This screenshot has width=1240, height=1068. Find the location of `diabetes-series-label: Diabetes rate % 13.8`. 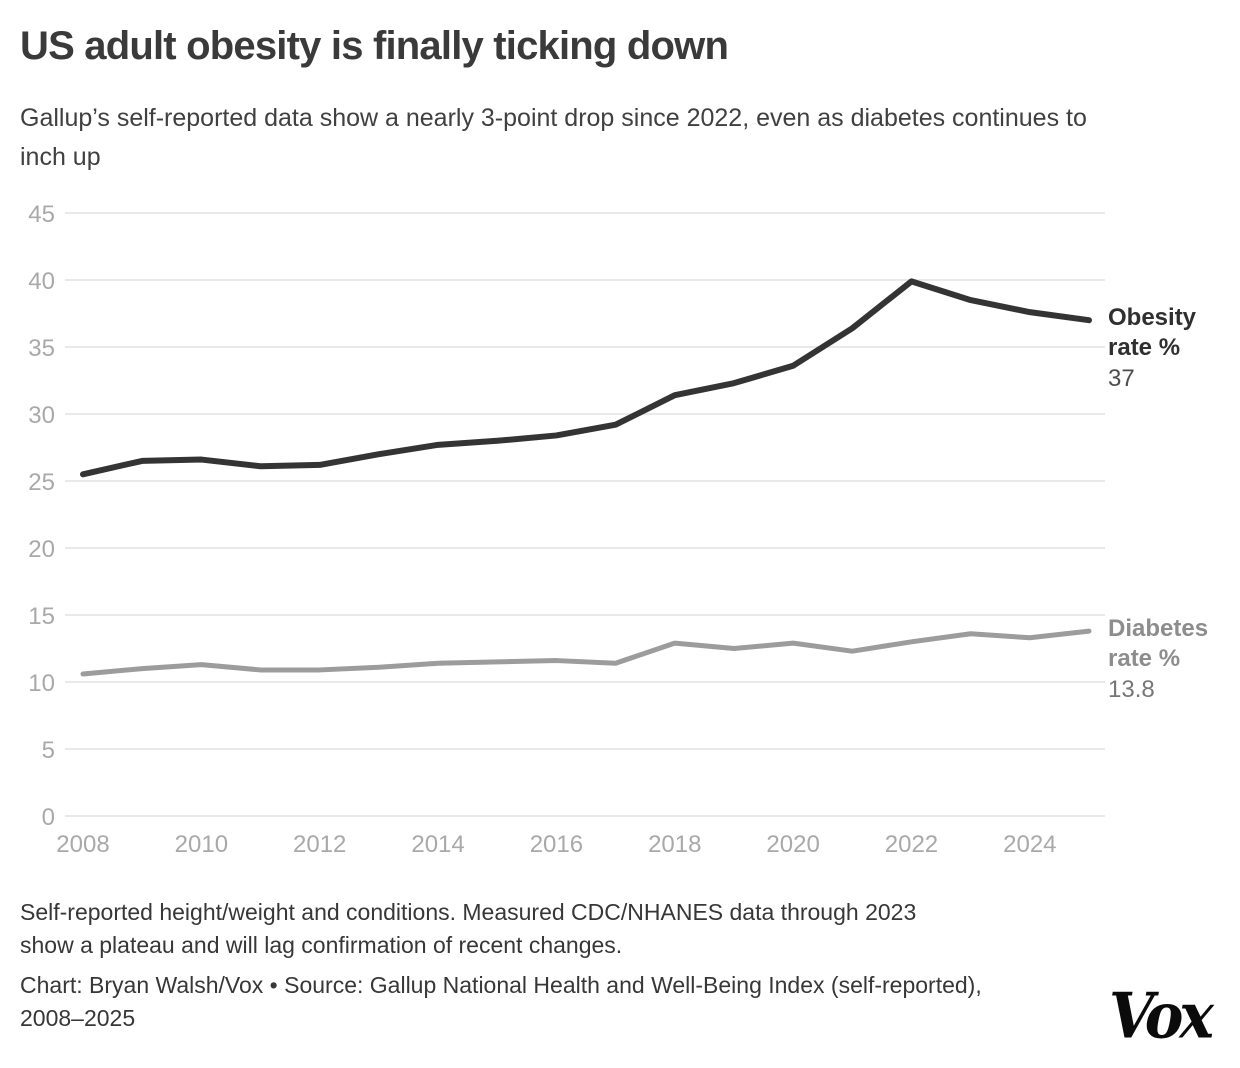

diabetes-series-label: Diabetes rate % 13.8 is located at coordinates (1164, 659).